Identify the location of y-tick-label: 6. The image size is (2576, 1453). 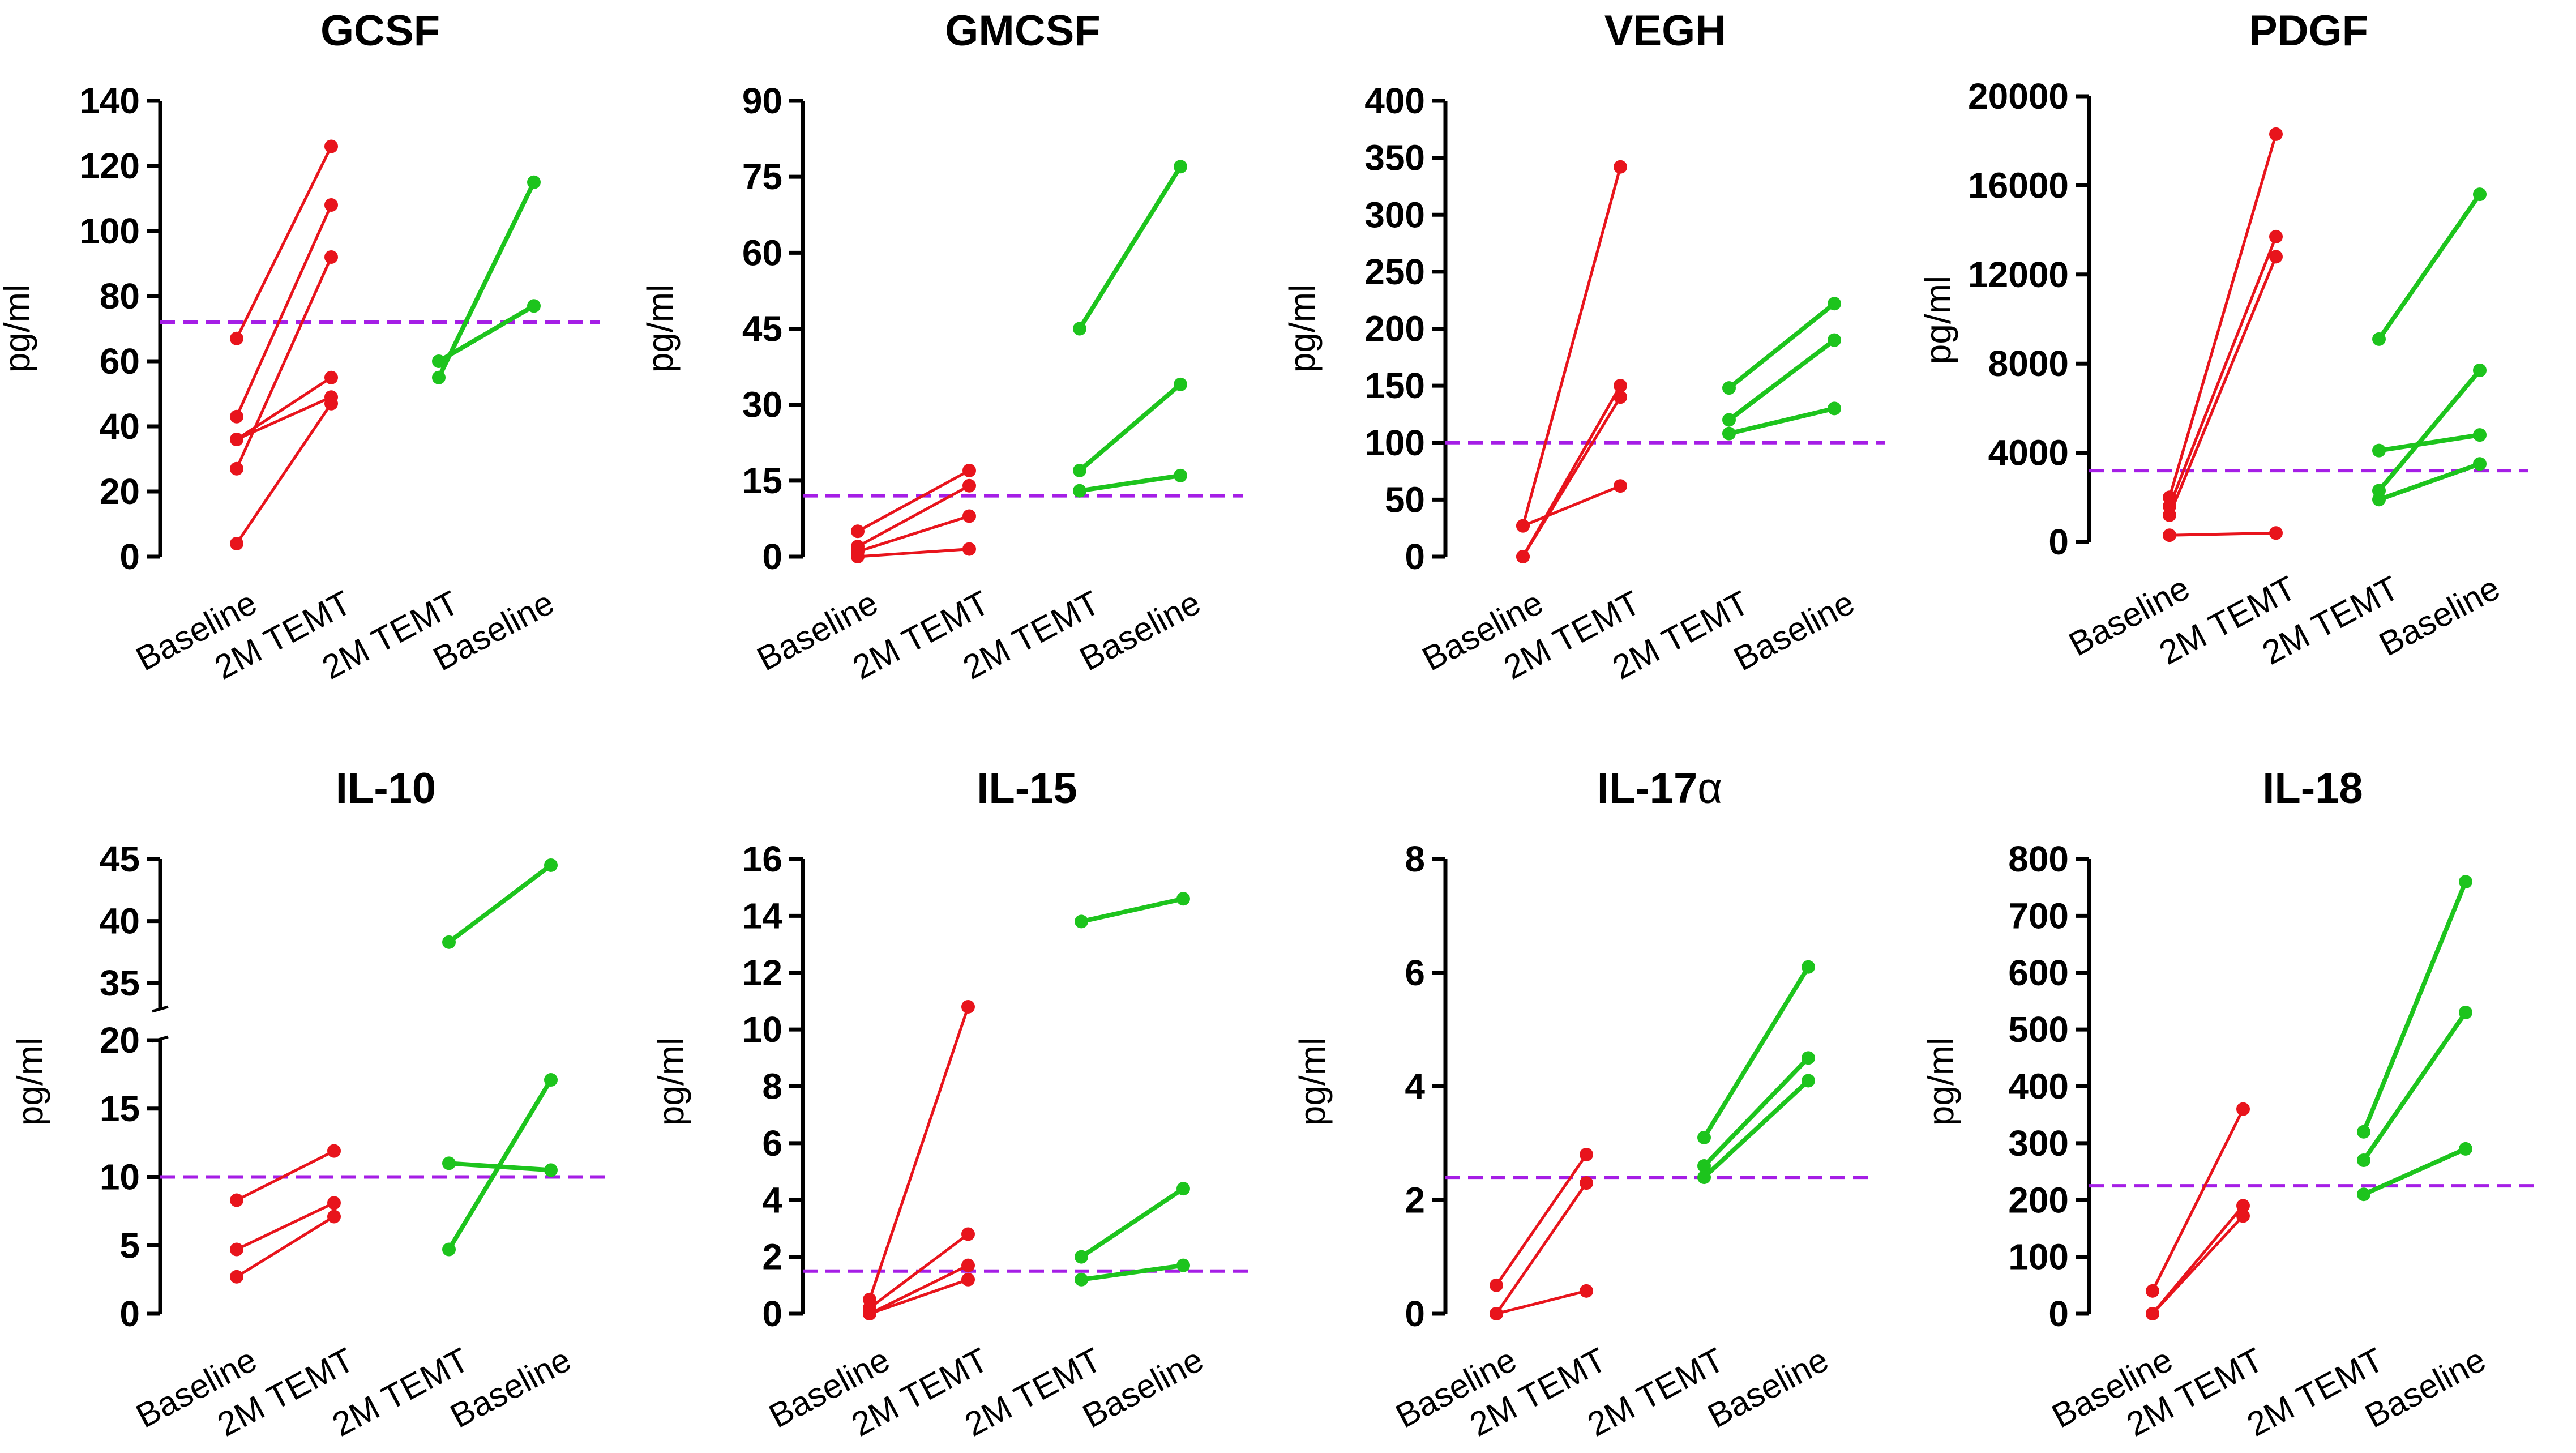
(772, 1143).